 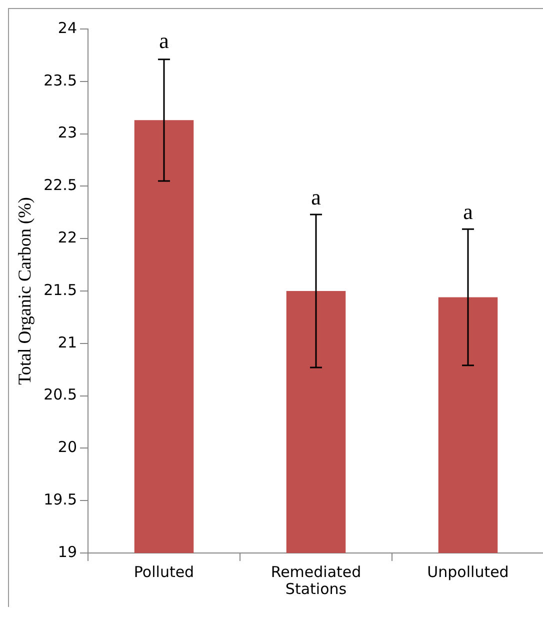 I want to click on x-tick-label: Unpolluted, so click(x=468, y=571).